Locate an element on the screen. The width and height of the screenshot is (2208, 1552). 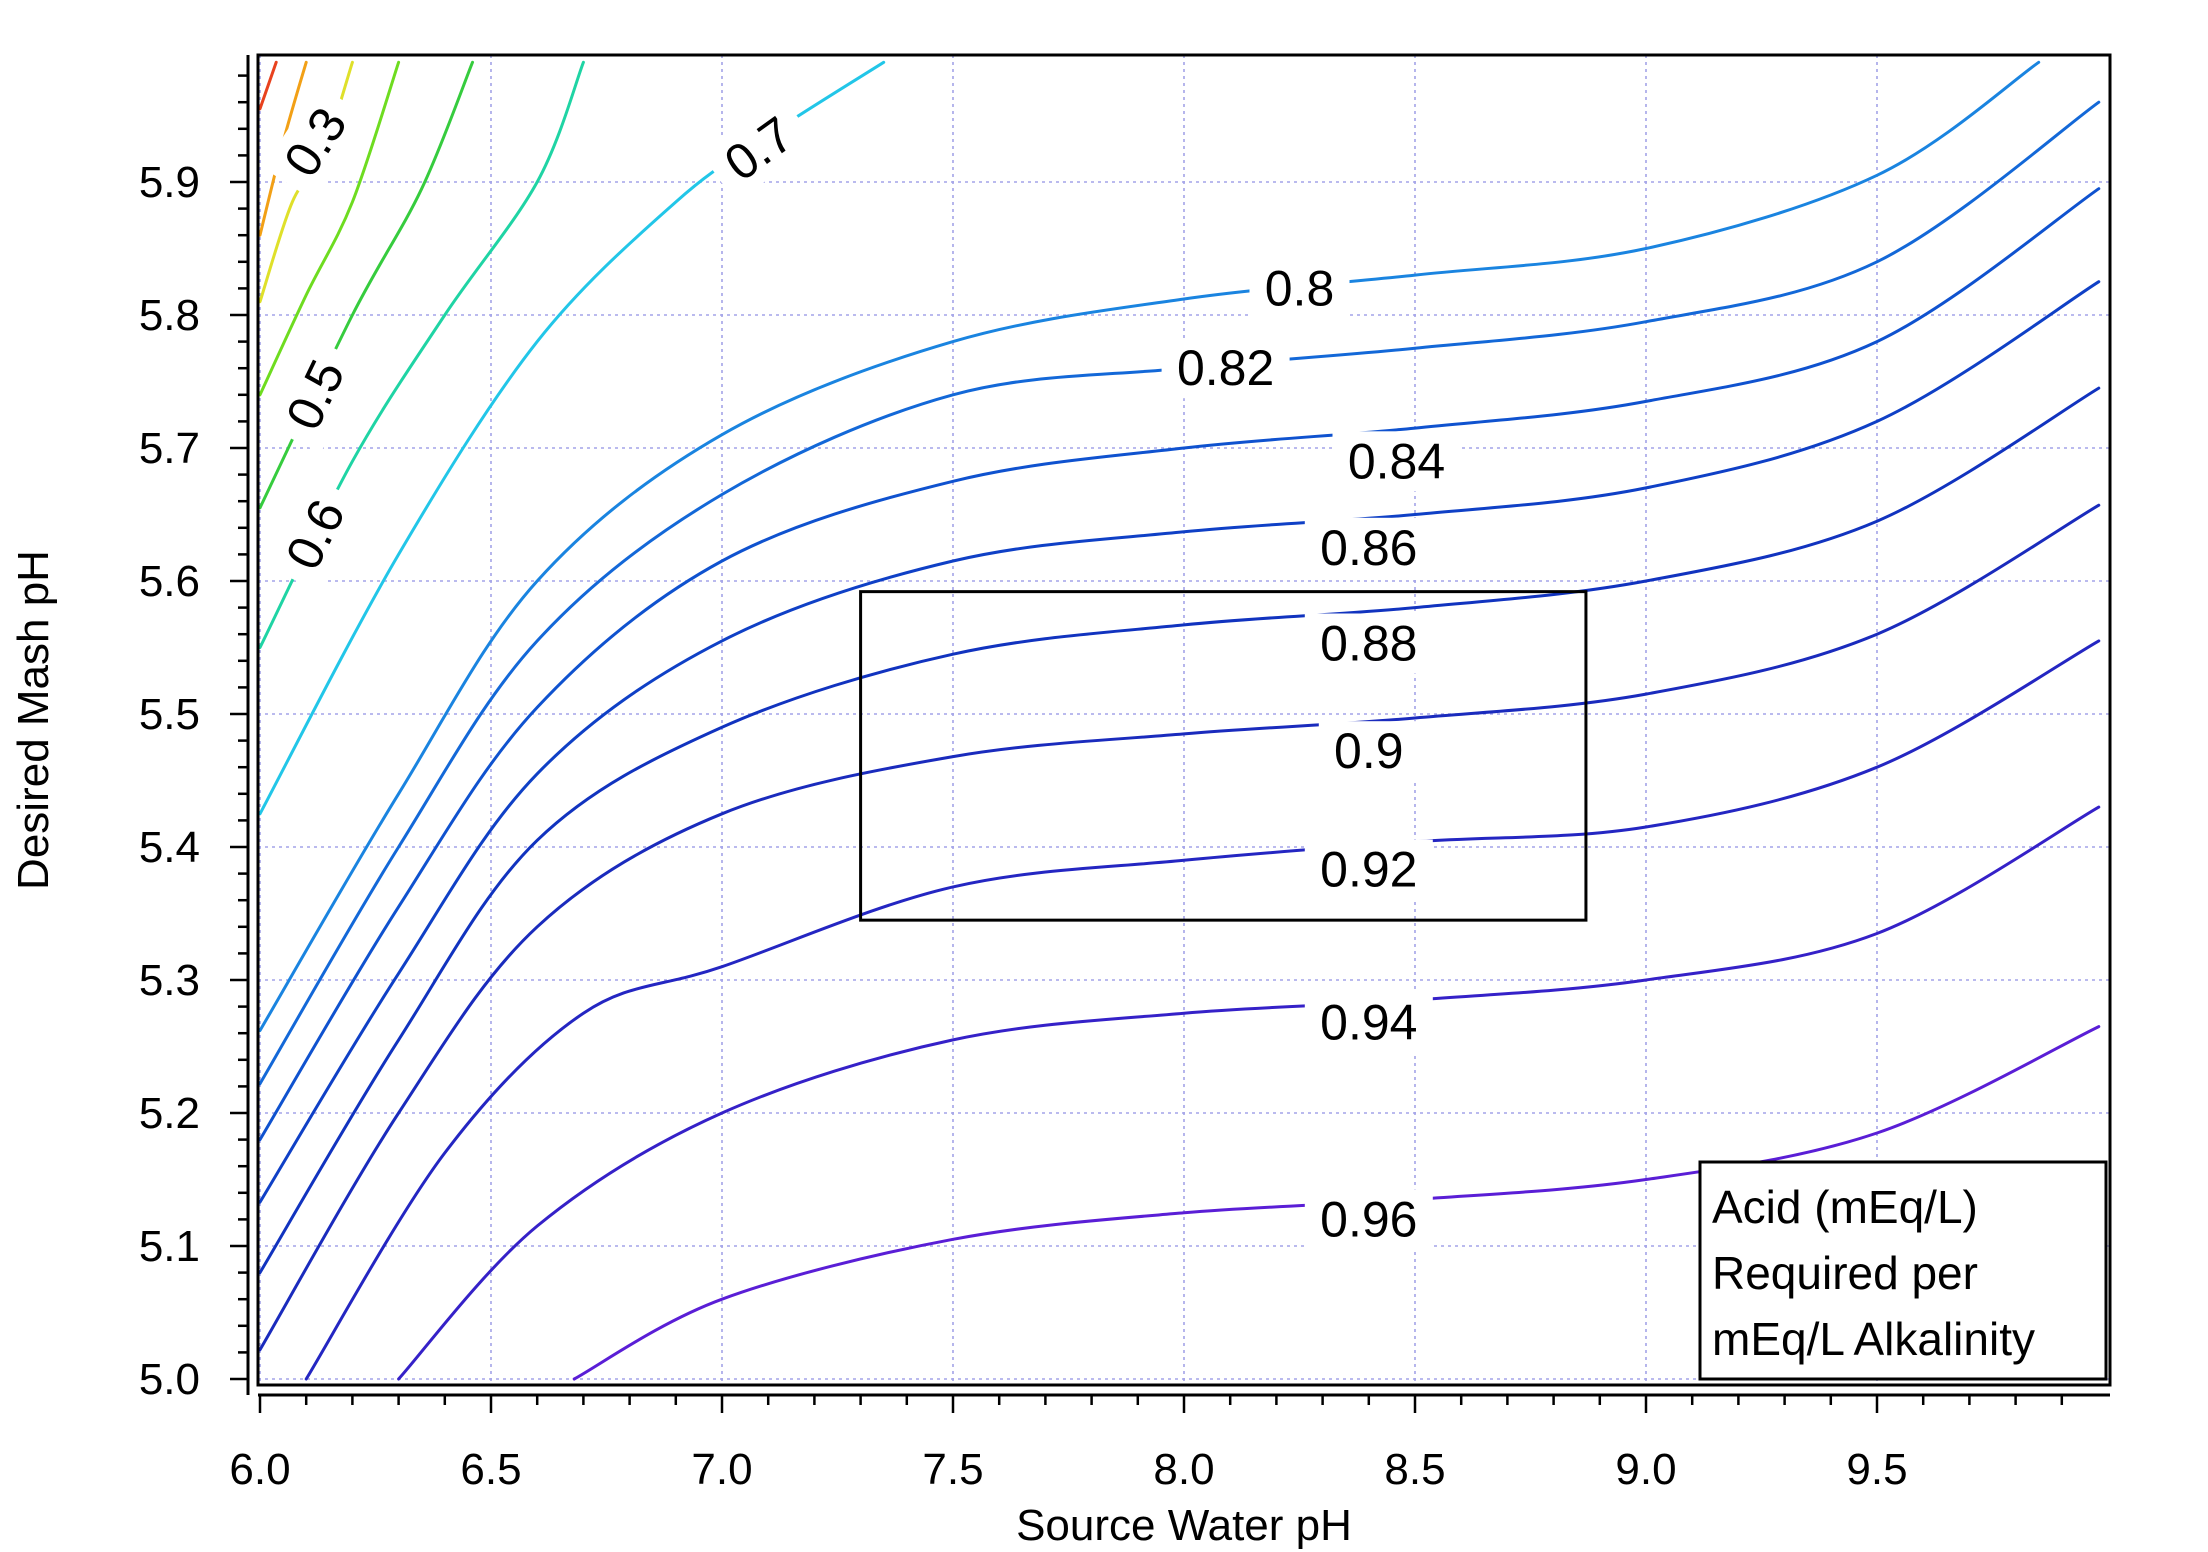
x-tick-label: 9.5 is located at coordinates (1876, 1469).